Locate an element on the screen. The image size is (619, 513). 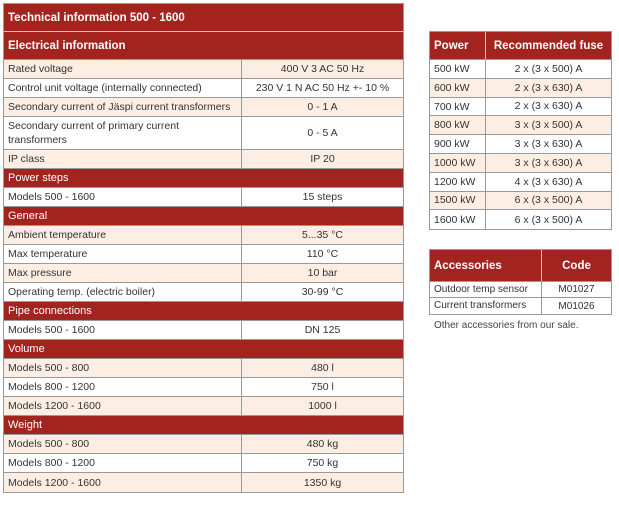
spec-value: 750 kg is located at coordinates (322, 463).